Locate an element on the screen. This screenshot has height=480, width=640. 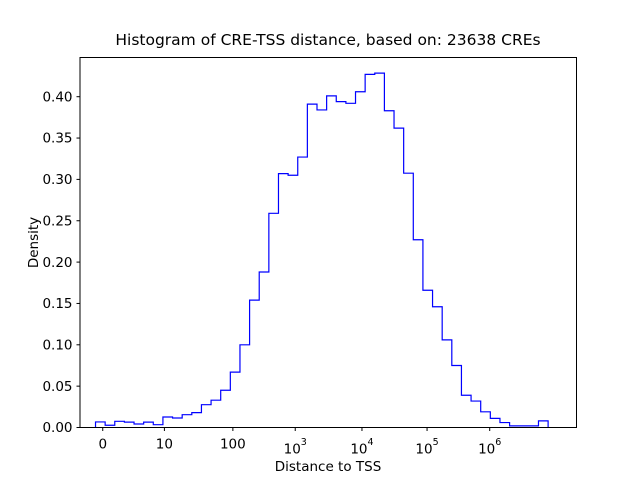
x-axis-label: Distance to TSS is located at coordinates (328, 467).